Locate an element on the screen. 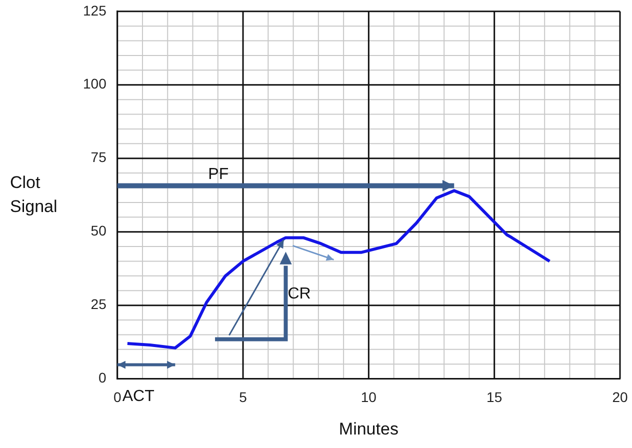 Image resolution: width=632 pixels, height=448 pixels. annotation: PF is located at coordinates (218, 175).